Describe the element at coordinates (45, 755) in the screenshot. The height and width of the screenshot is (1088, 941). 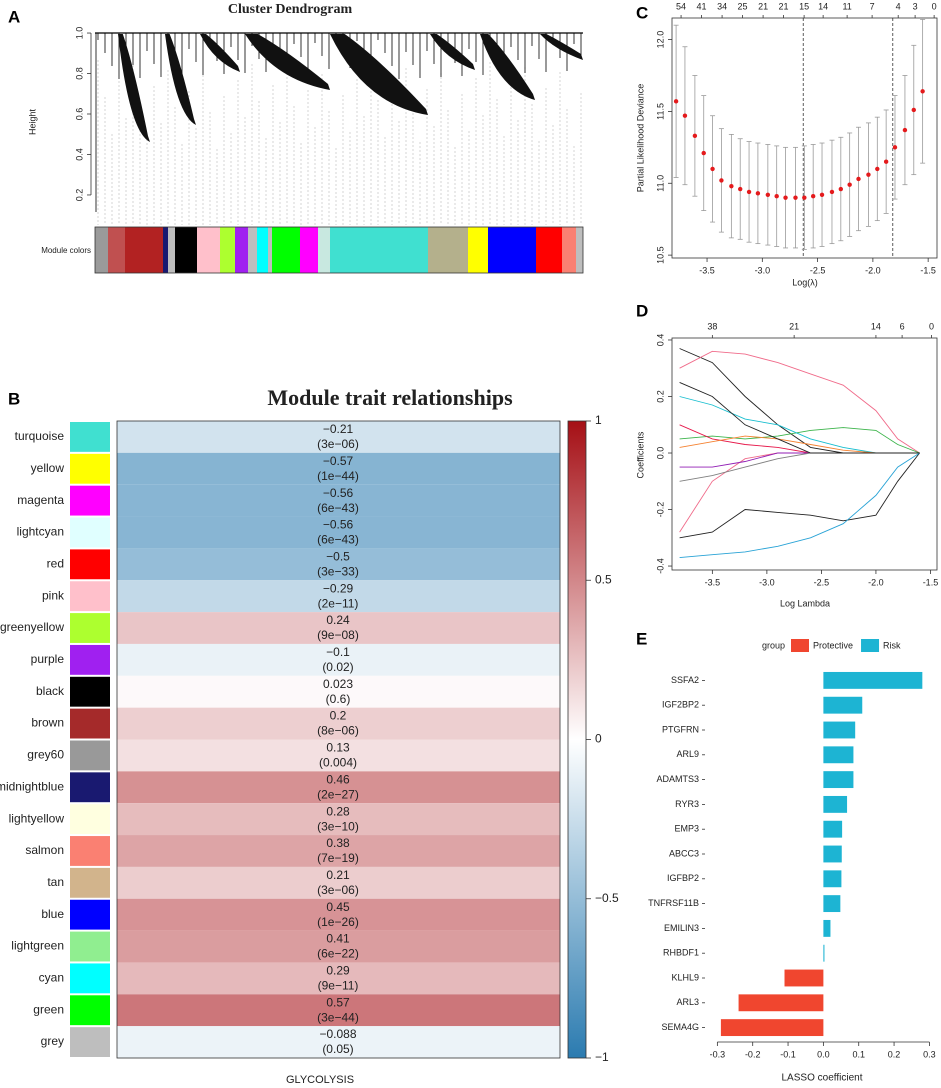
I see `row-label: grey60` at that location.